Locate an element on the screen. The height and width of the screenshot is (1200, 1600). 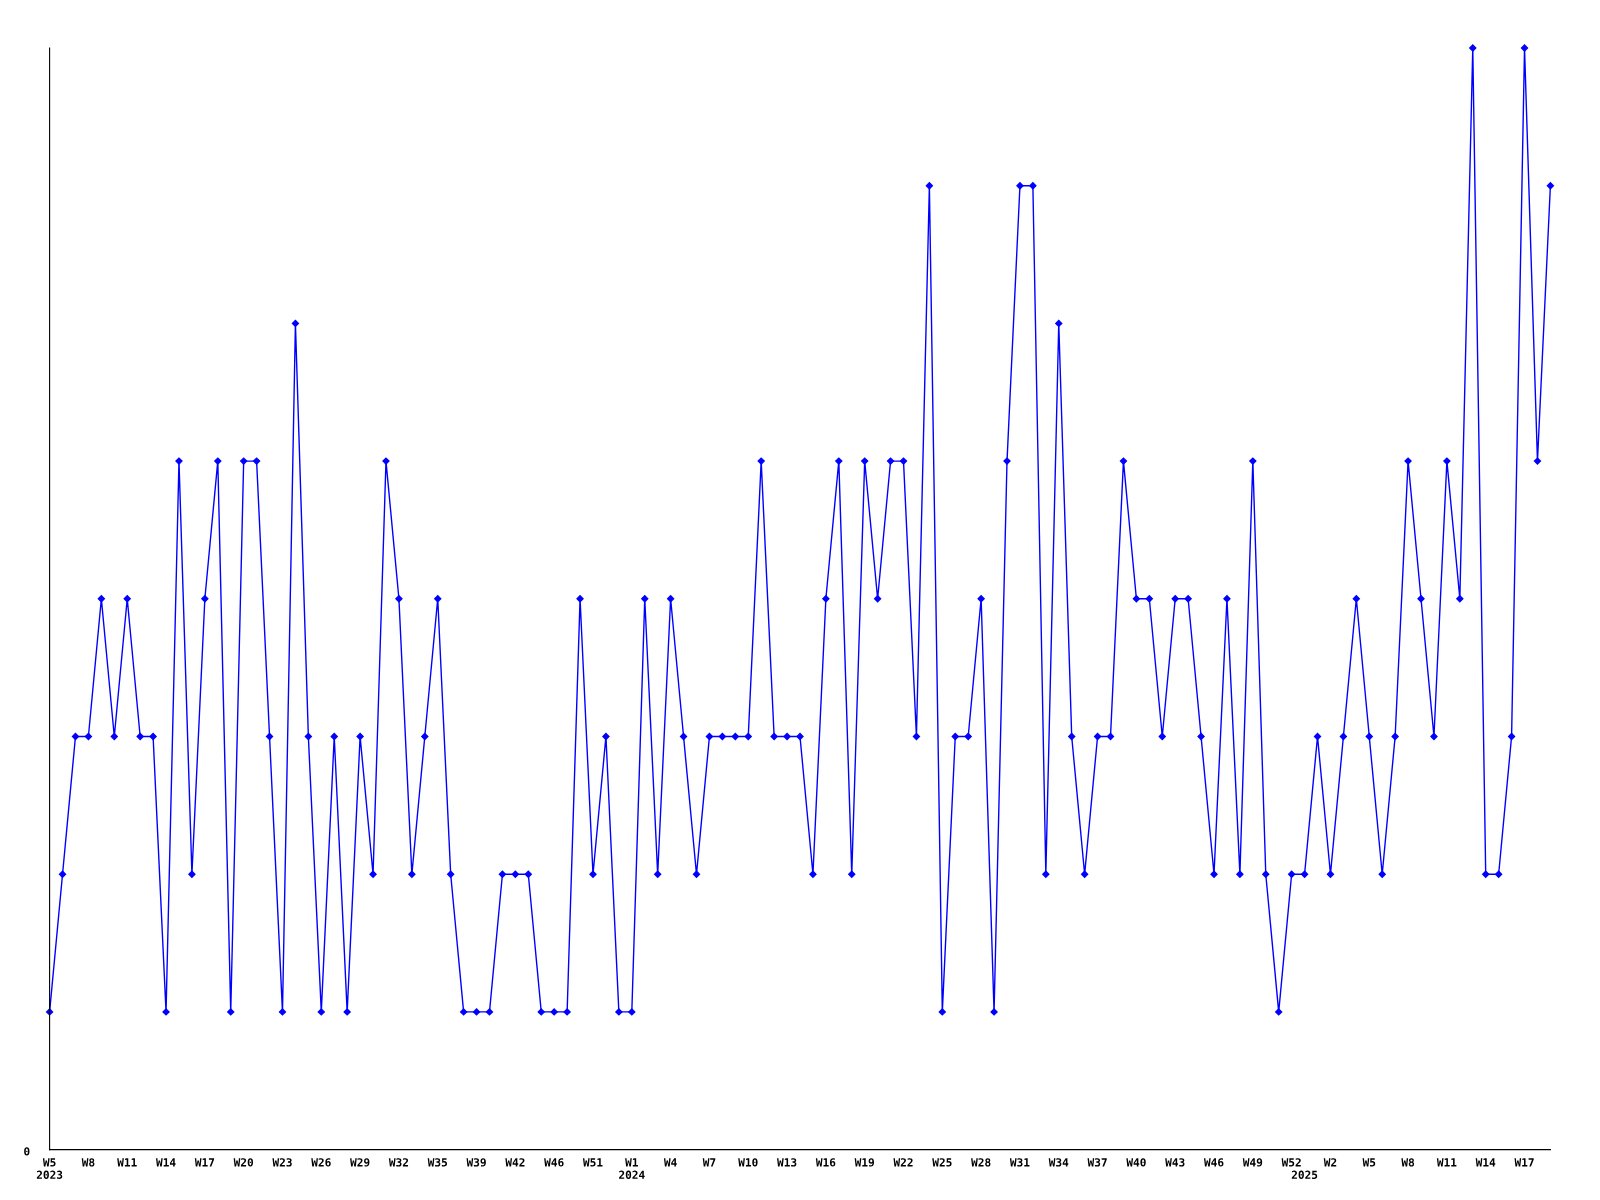
x-tick-label: W26 is located at coordinates (321, 1162).